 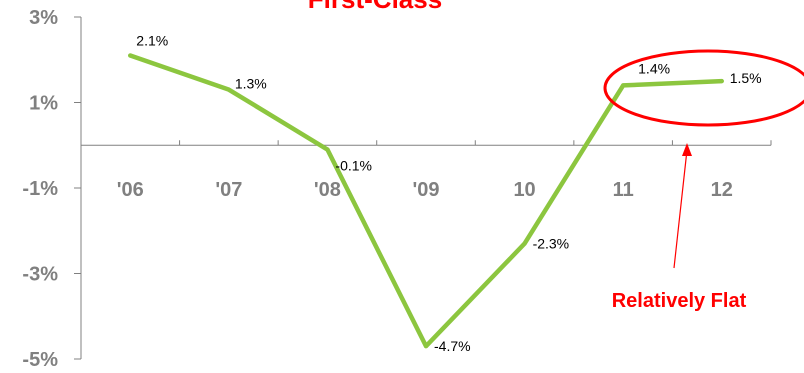 I want to click on y-tick-label: -5%, so click(x=40, y=360).